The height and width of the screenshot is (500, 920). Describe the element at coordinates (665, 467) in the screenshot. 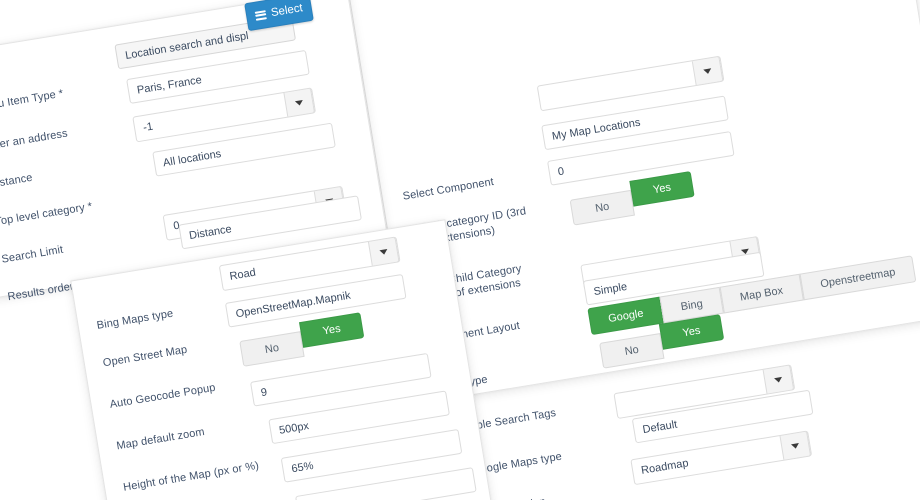

I see `select-map-design-value: Roadmap` at that location.